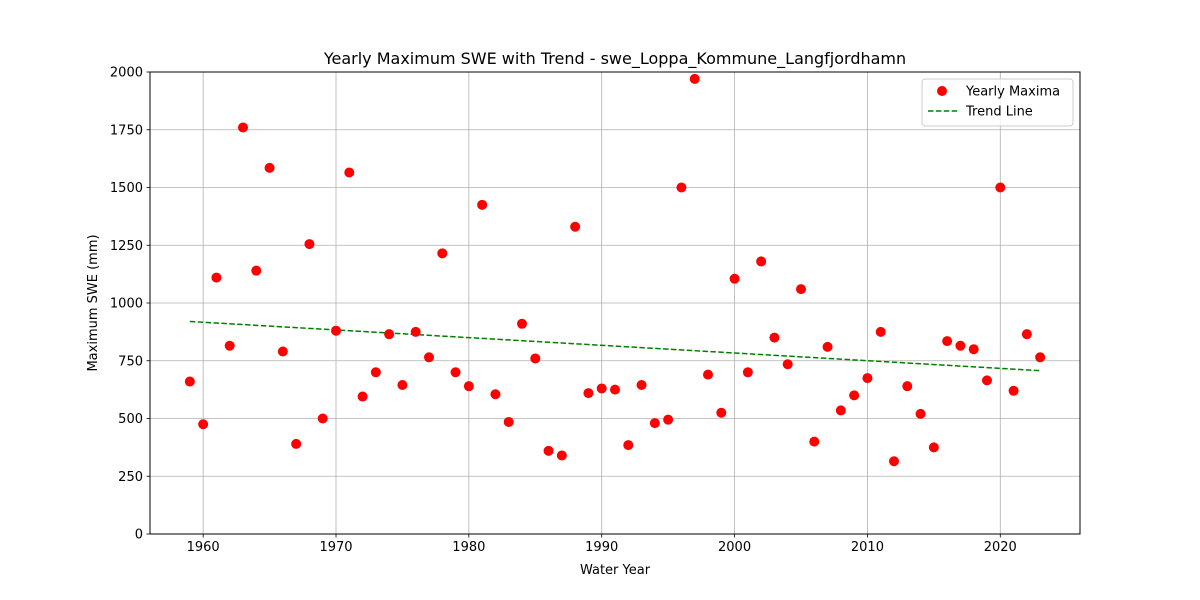 The image size is (1200, 600). Describe the element at coordinates (130, 477) in the screenshot. I see `y-tick-label: 250` at that location.